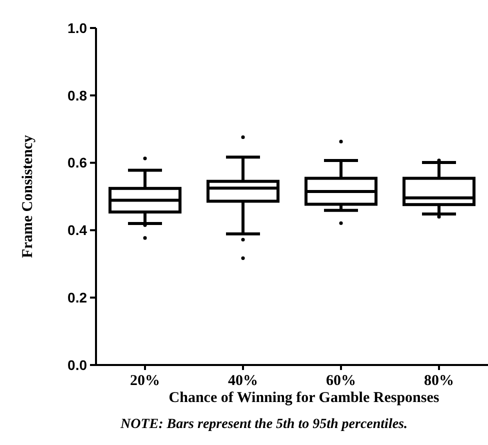 The image size is (488, 445). What do you see at coordinates (304, 398) in the screenshot?
I see `x-axis-title: Chance of Winning for Gamble Responses` at bounding box center [304, 398].